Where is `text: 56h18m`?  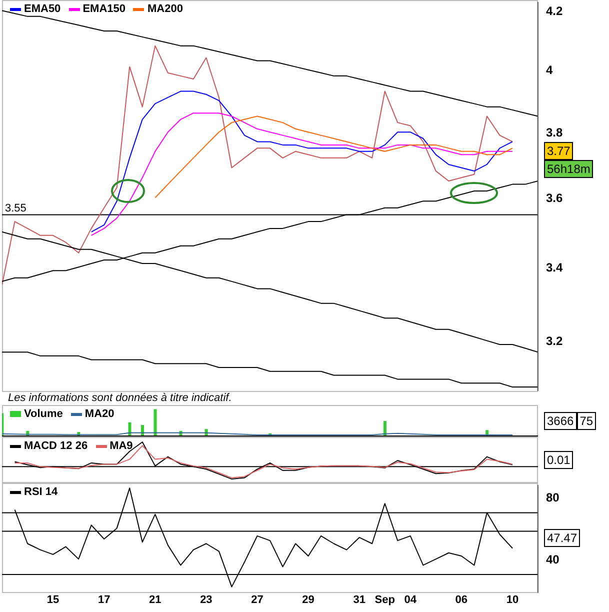 text: 56h18m is located at coordinates (569, 169).